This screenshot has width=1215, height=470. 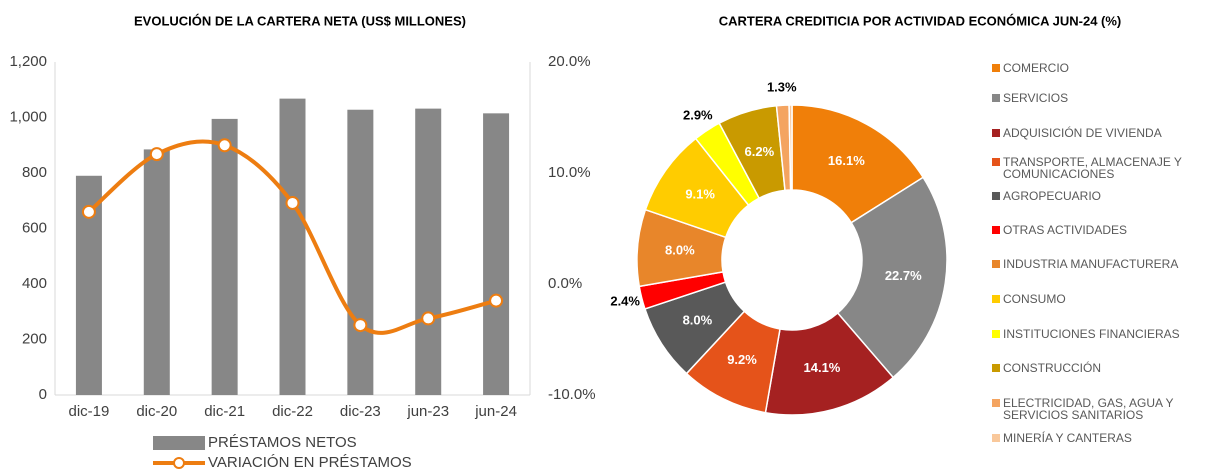 What do you see at coordinates (310, 462) in the screenshot?
I see `legend-label: VARIACIÓN EN PRÉSTAMOS` at bounding box center [310, 462].